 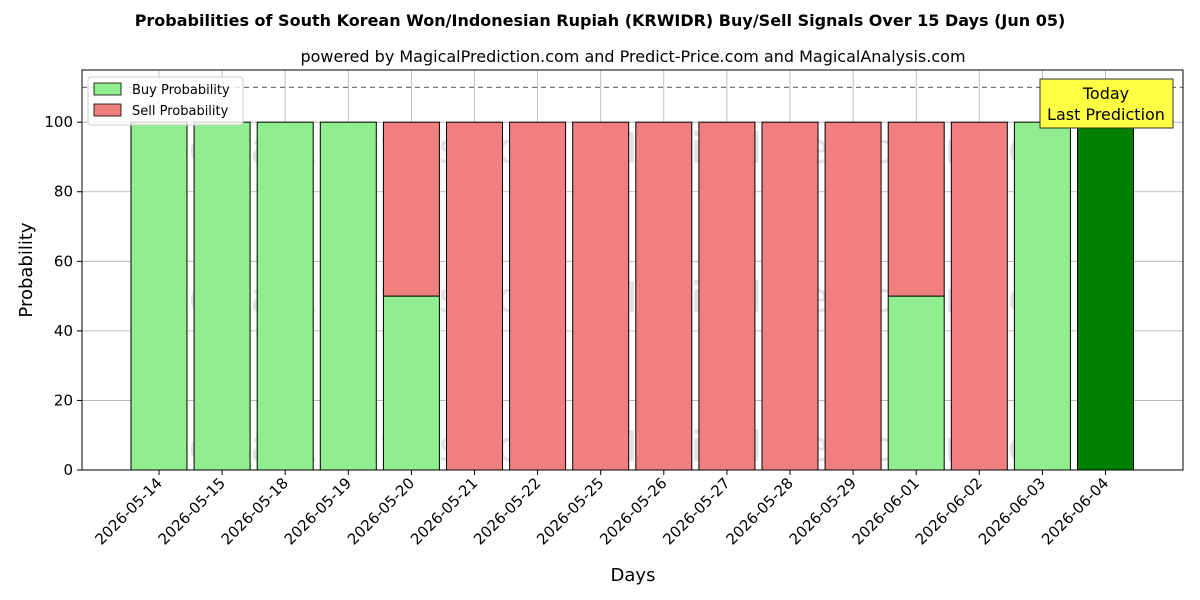 I want to click on x-axis-label: Days, so click(x=633, y=575).